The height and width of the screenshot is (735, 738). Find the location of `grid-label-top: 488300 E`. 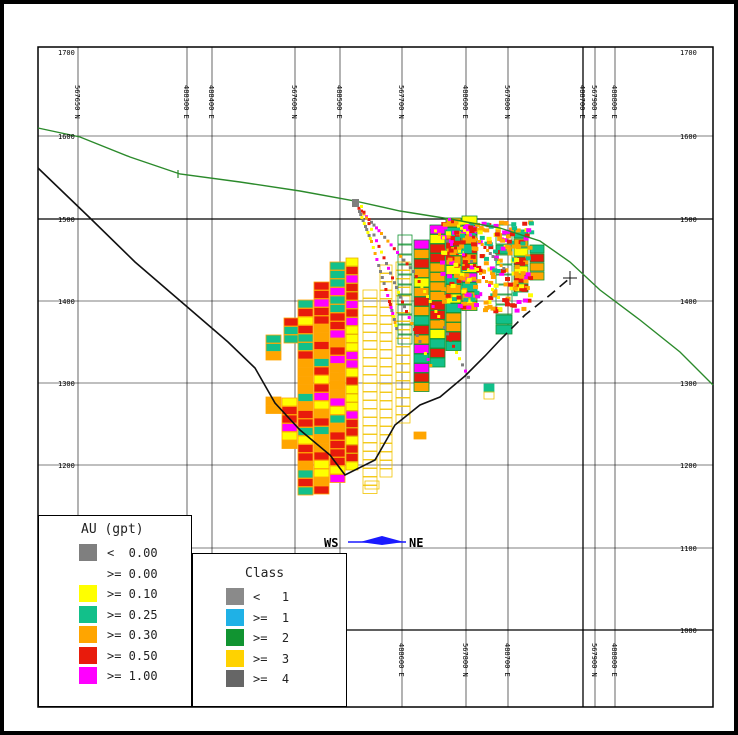

grid-label-top: 488300 E is located at coordinates (186, 102).